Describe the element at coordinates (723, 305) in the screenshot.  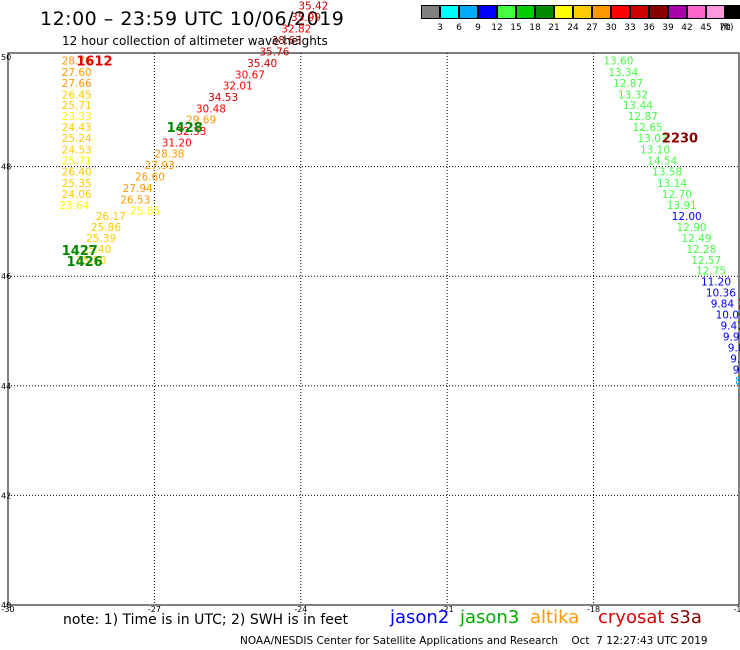
I see `wave-height-value: 9.84` at that location.